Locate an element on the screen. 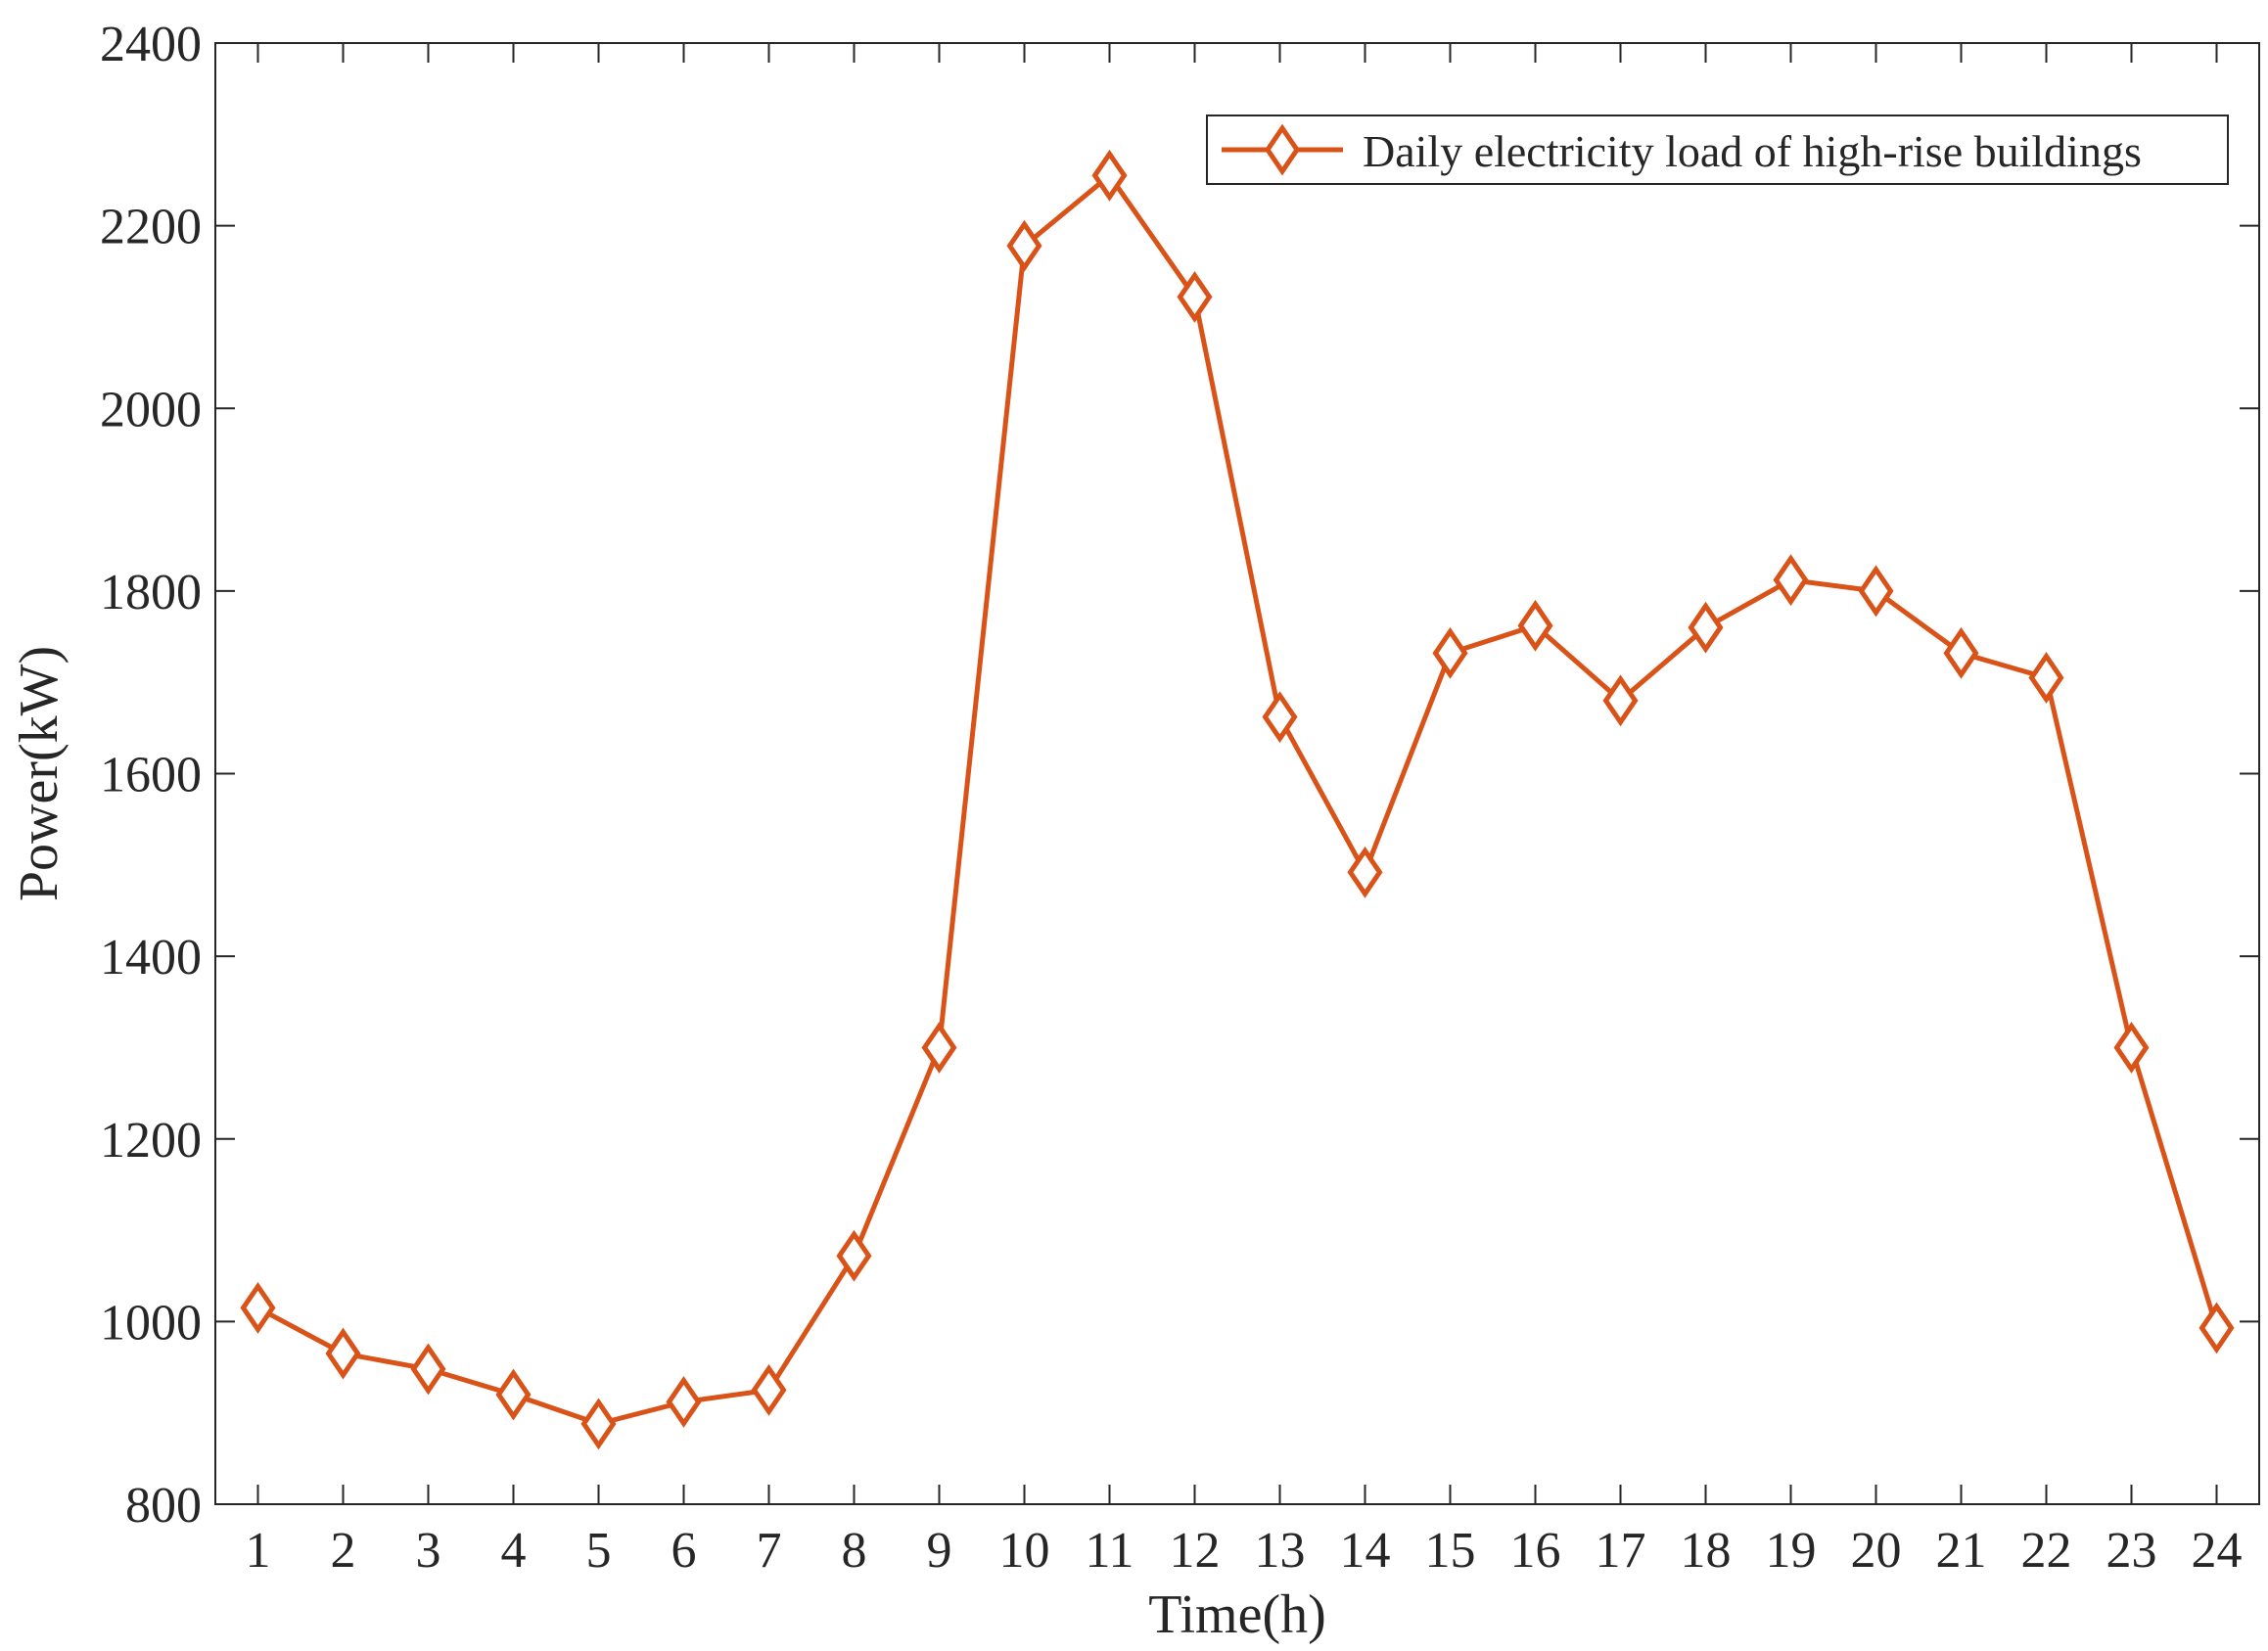  y-tick-label: 2400 is located at coordinates (151, 44).